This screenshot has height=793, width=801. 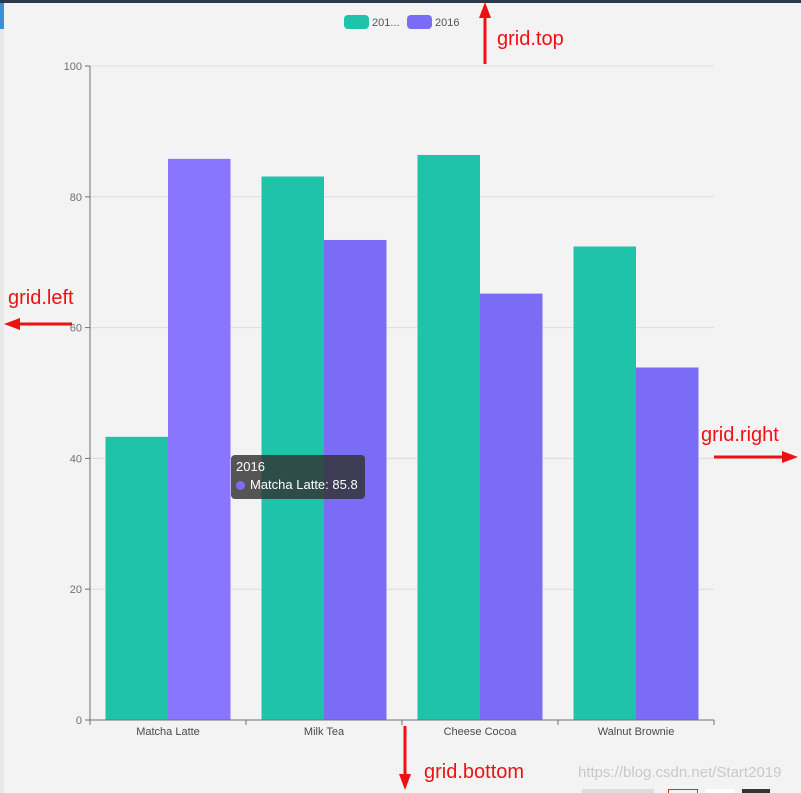 I want to click on legend: 201... 2016, so click(x=401, y=22).